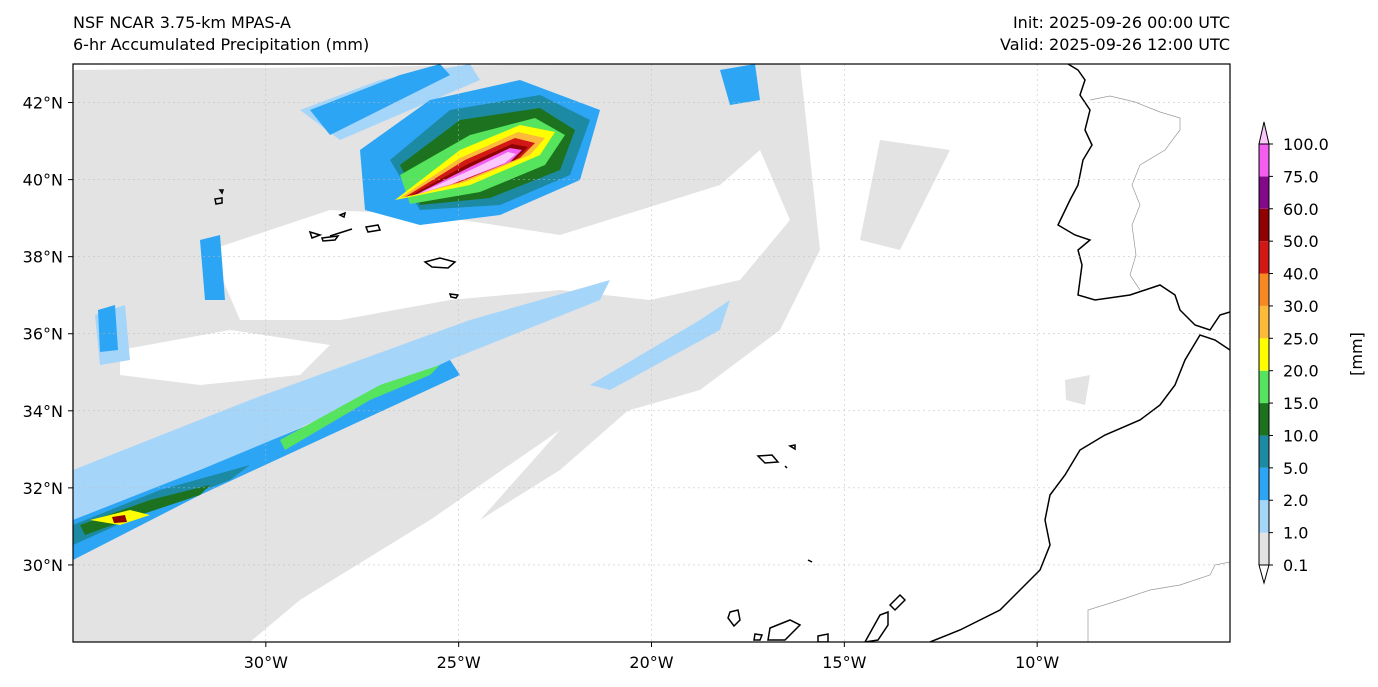 This screenshot has height=687, width=1378. I want to click on colorbar-tick-label: 0.1, so click(1295, 565).